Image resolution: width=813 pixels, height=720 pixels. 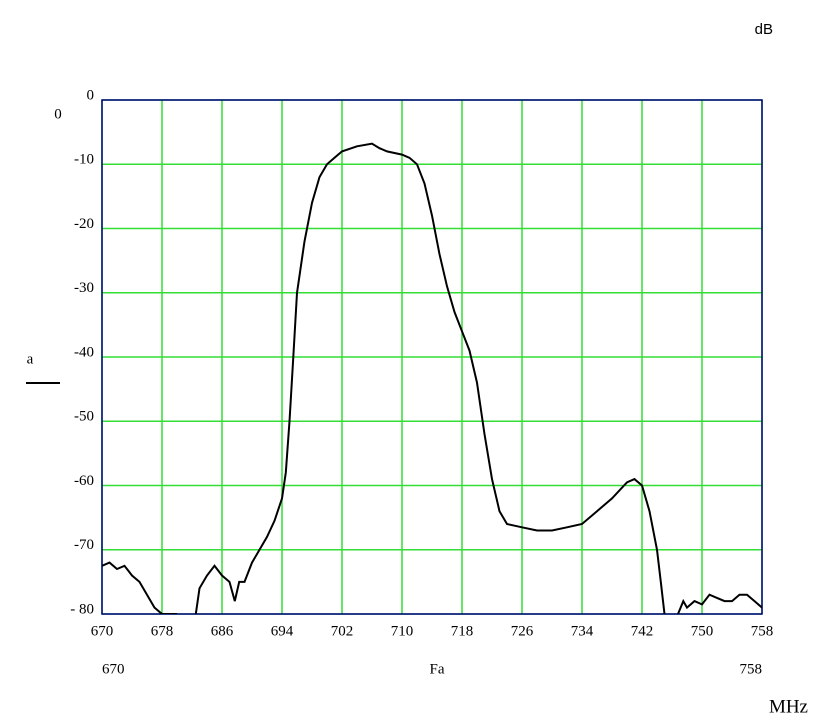 What do you see at coordinates (84, 481) in the screenshot?
I see `y-tick-label: -60` at bounding box center [84, 481].